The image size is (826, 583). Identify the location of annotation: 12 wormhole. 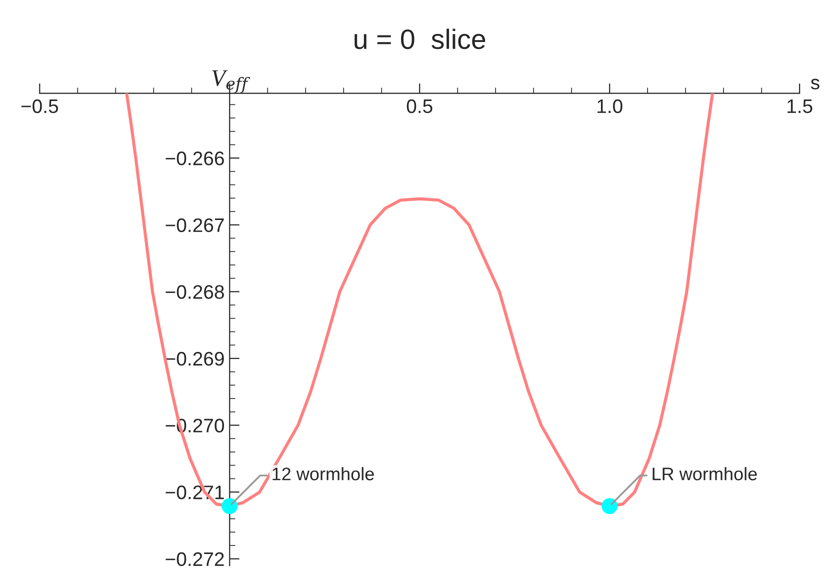
(323, 473).